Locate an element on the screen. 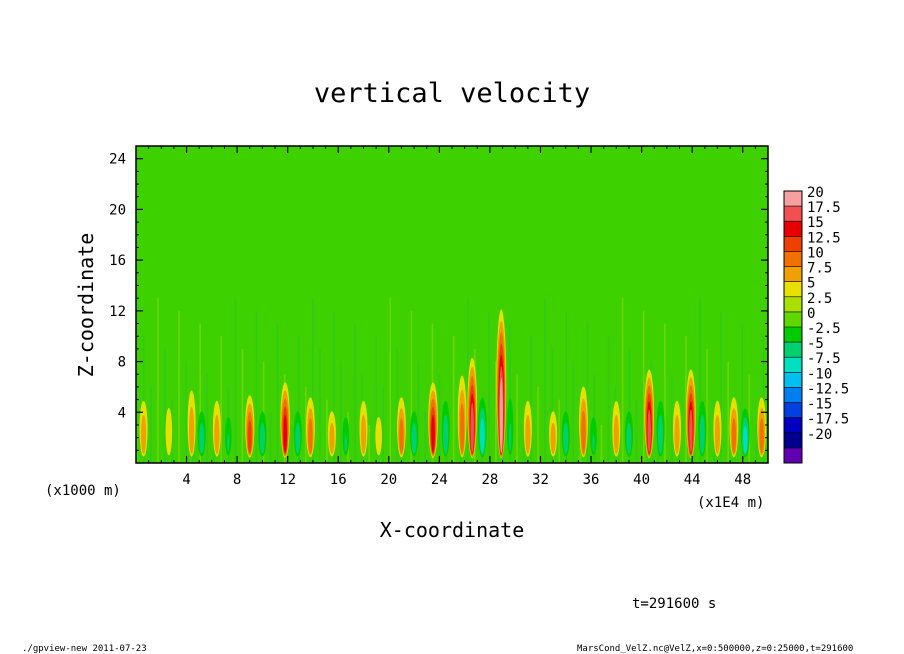 The height and width of the screenshot is (654, 904). colorbar-label: -17.5 is located at coordinates (828, 420).